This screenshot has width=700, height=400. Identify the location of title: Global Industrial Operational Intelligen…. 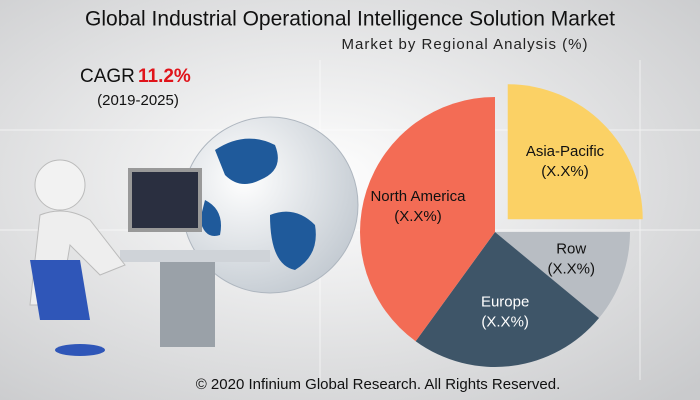
(350, 19).